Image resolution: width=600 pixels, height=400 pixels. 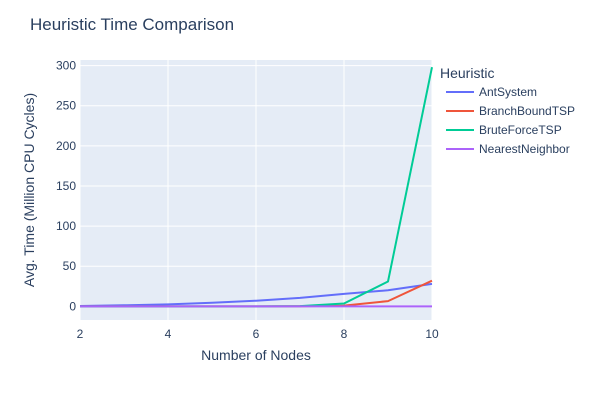 What do you see at coordinates (132, 24) in the screenshot?
I see `chart-title: Heuristic Time Comparison` at bounding box center [132, 24].